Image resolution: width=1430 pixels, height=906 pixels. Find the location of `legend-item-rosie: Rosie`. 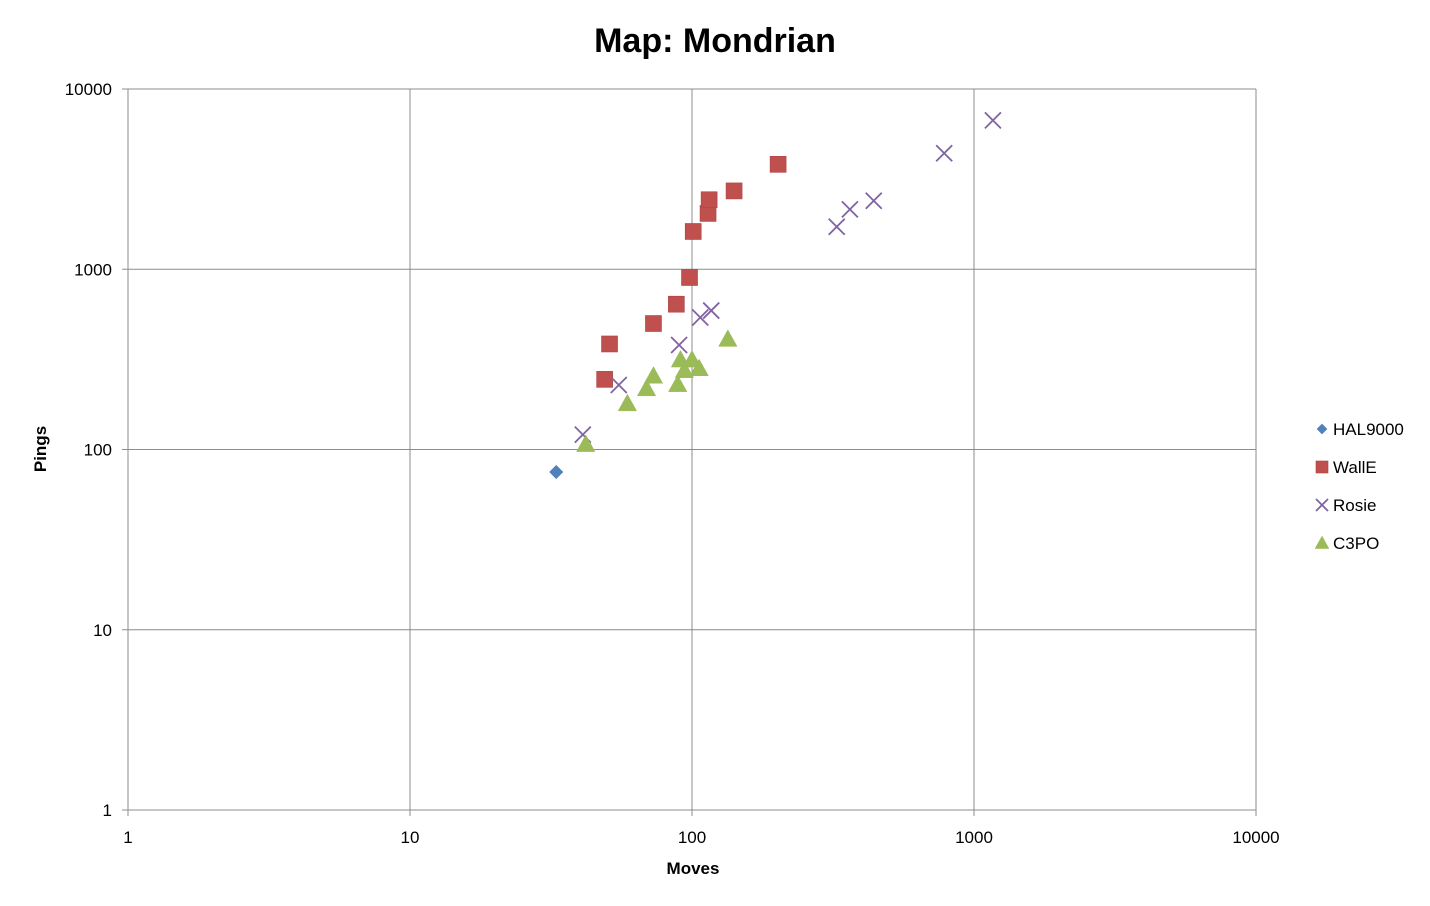

legend-item-rosie: Rosie is located at coordinates (1345, 505).